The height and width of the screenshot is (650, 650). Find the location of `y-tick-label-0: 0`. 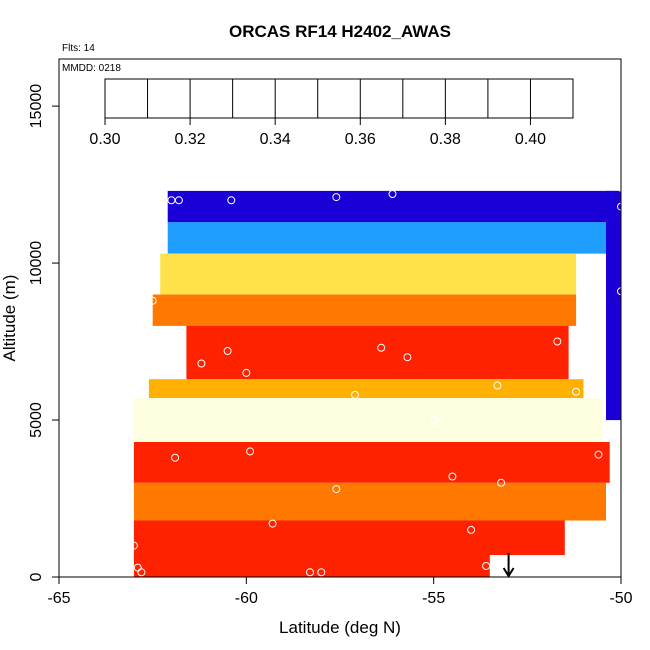

y-tick-label-0: 0 is located at coordinates (36, 576).